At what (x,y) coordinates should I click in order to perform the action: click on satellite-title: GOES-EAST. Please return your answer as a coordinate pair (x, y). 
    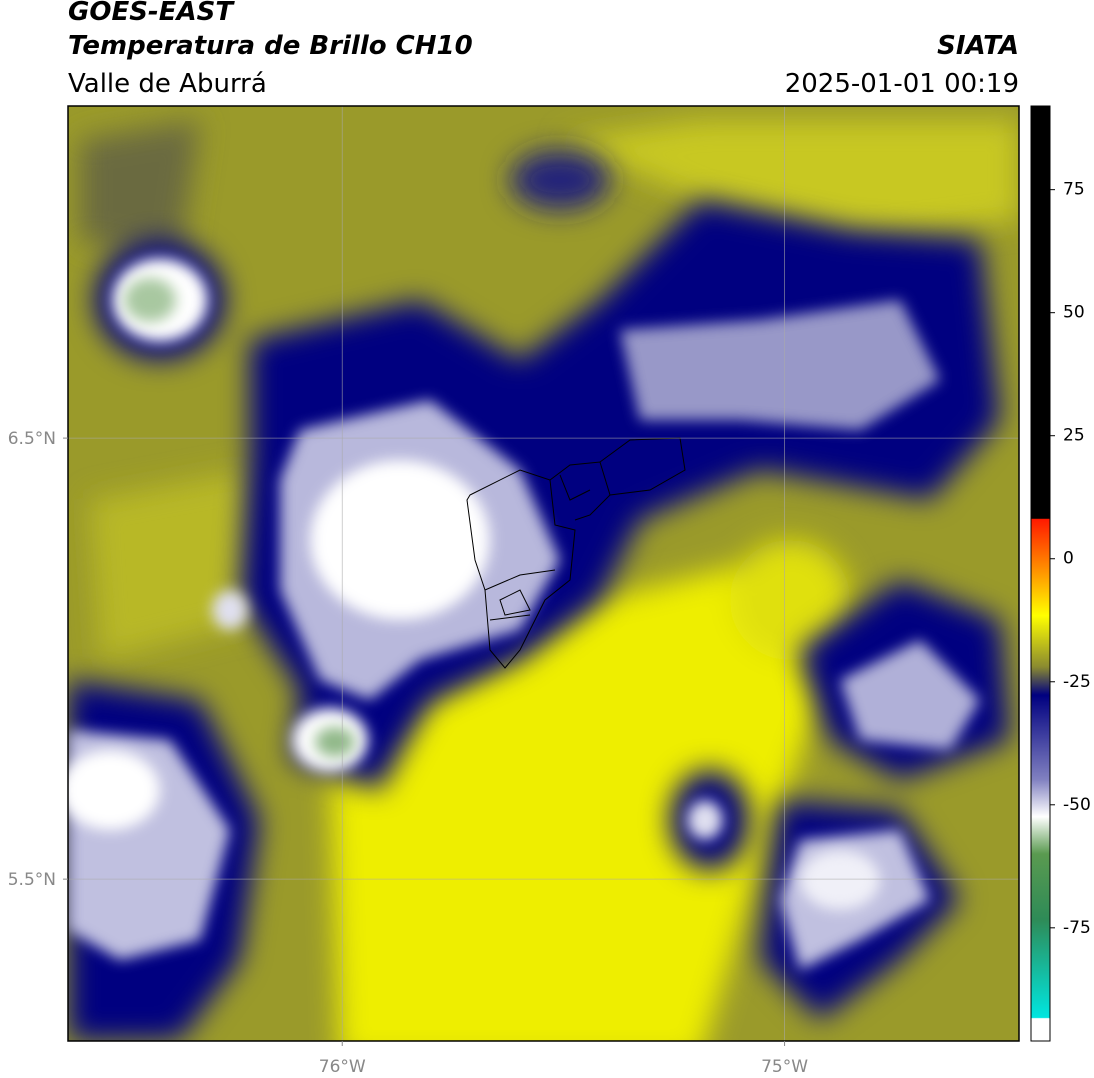
    Looking at the image, I should click on (151, 13).